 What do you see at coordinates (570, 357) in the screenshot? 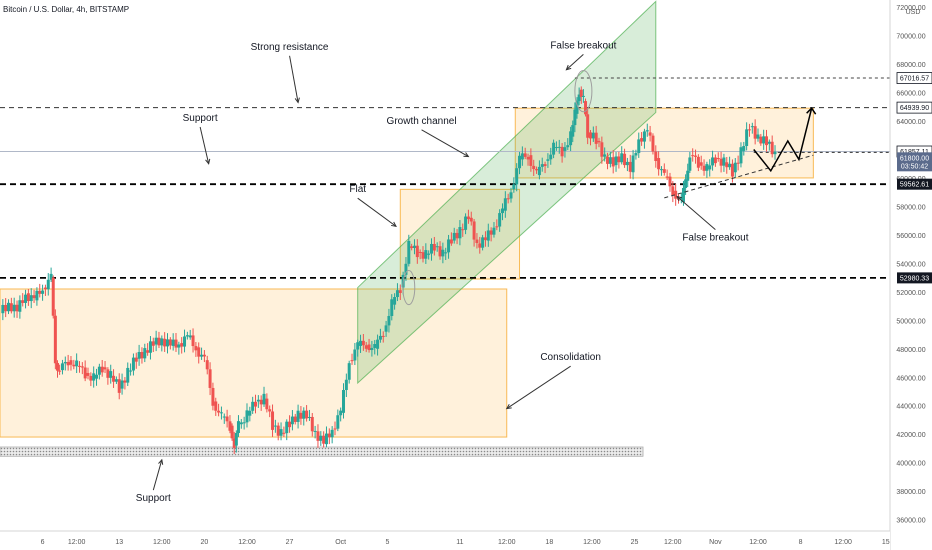
I see `annotation-label-6: Consolidation` at bounding box center [570, 357].